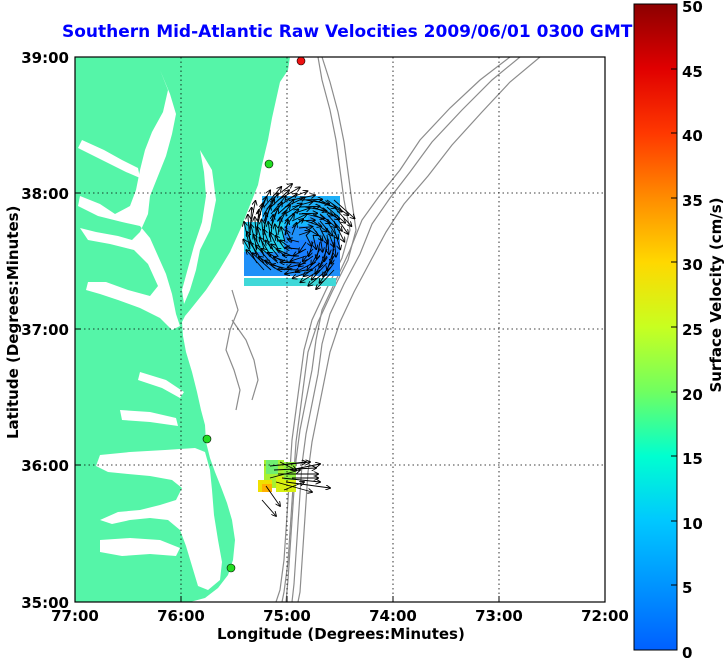 The height and width of the screenshot is (659, 724). I want to click on x-tick-label: 77:00, so click(75, 616).